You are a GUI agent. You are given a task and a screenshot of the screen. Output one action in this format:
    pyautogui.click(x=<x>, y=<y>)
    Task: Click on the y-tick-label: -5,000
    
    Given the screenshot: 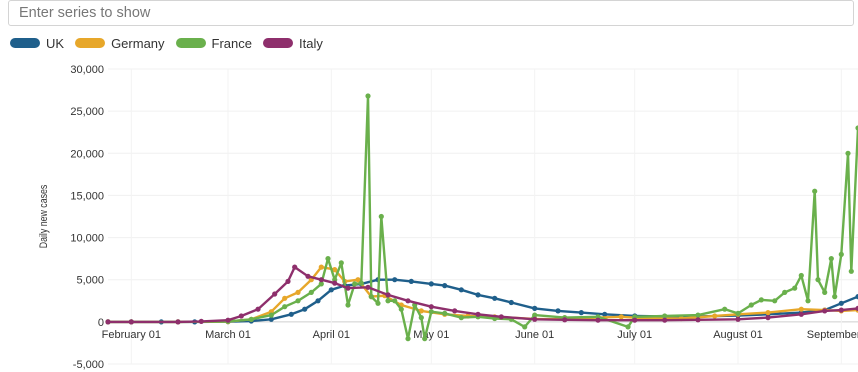 What is the action you would take?
    pyautogui.click(x=88, y=365)
    